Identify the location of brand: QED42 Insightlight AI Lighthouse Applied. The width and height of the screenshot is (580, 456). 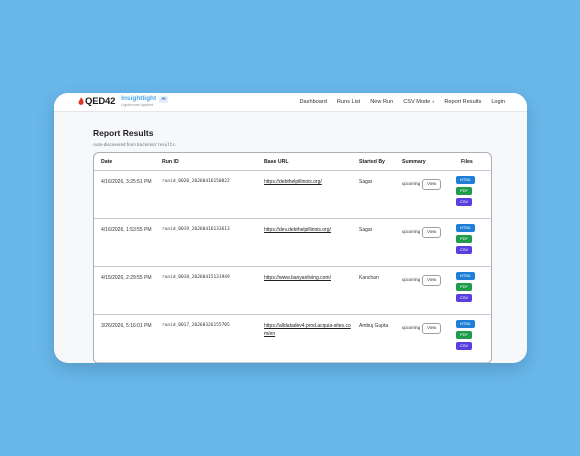
(123, 101).